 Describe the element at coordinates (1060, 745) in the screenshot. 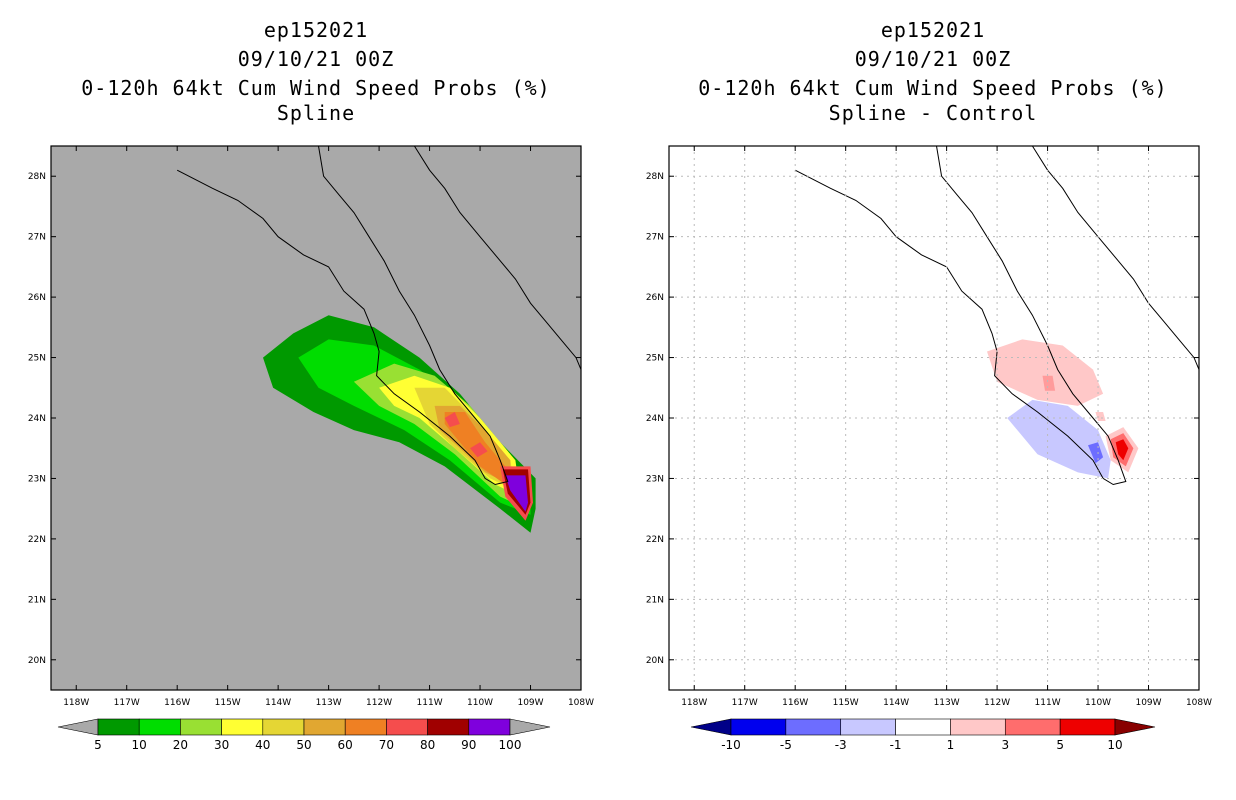

I see `colorbar-label-6: 5` at that location.